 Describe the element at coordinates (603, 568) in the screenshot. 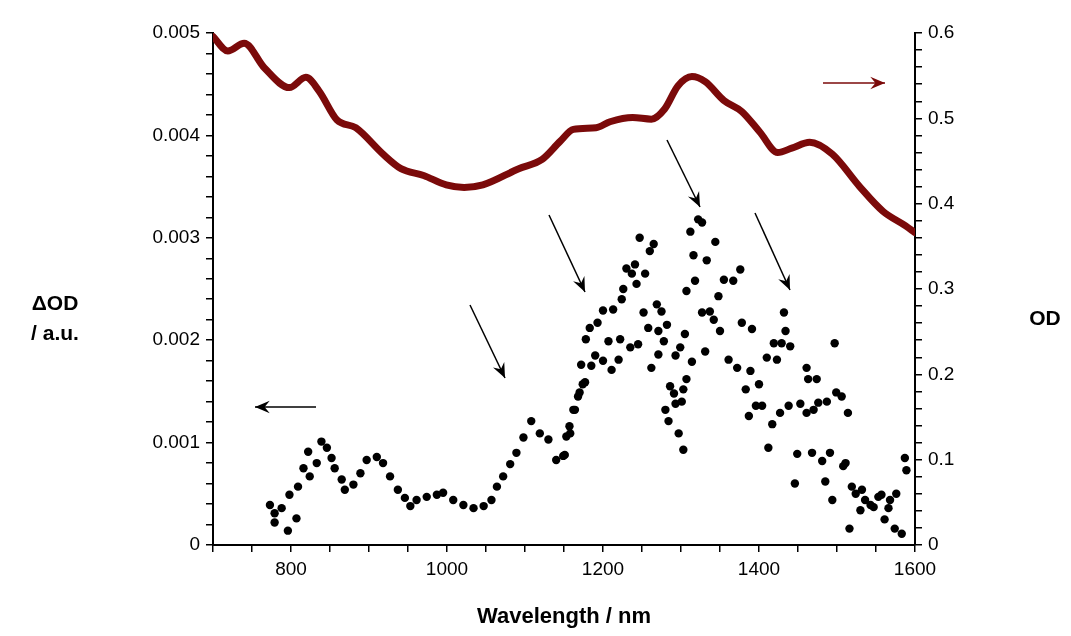

I see `x-tick-label: 1200` at that location.